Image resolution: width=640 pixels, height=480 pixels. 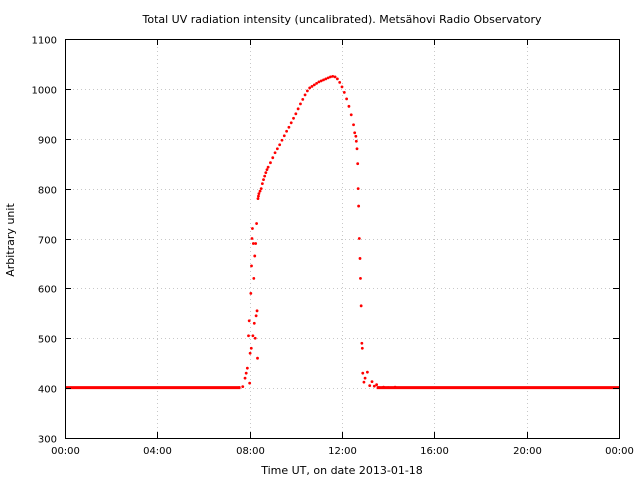 What do you see at coordinates (153, 388) in the screenshot?
I see `baseline-night-before` at bounding box center [153, 388].